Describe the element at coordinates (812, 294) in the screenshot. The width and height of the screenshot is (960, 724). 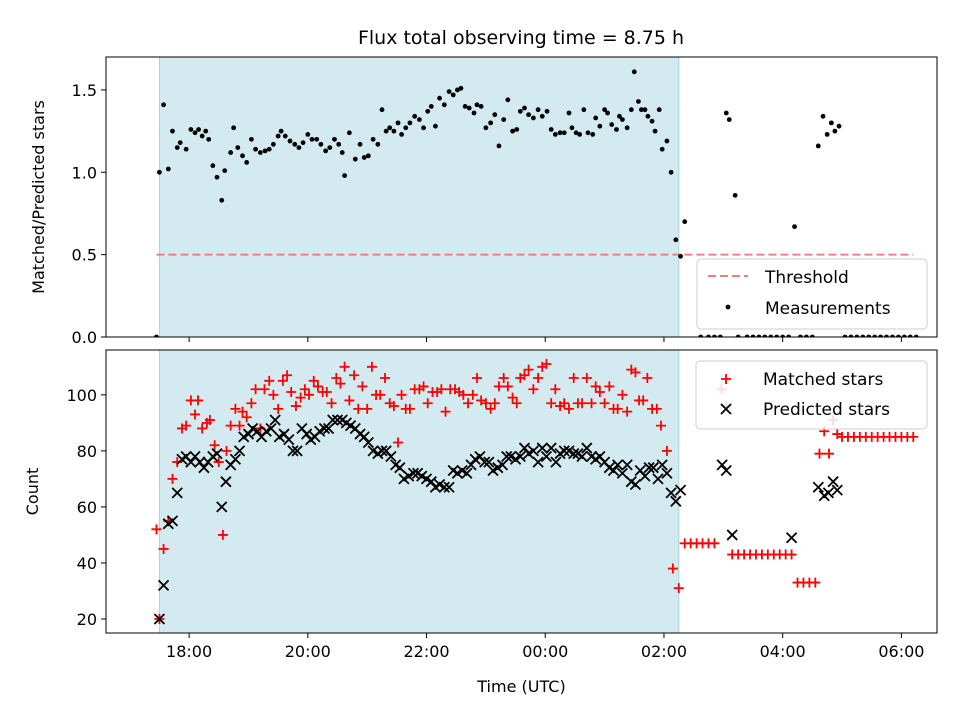
I see `ratio-legend: Threshold Measurements` at that location.